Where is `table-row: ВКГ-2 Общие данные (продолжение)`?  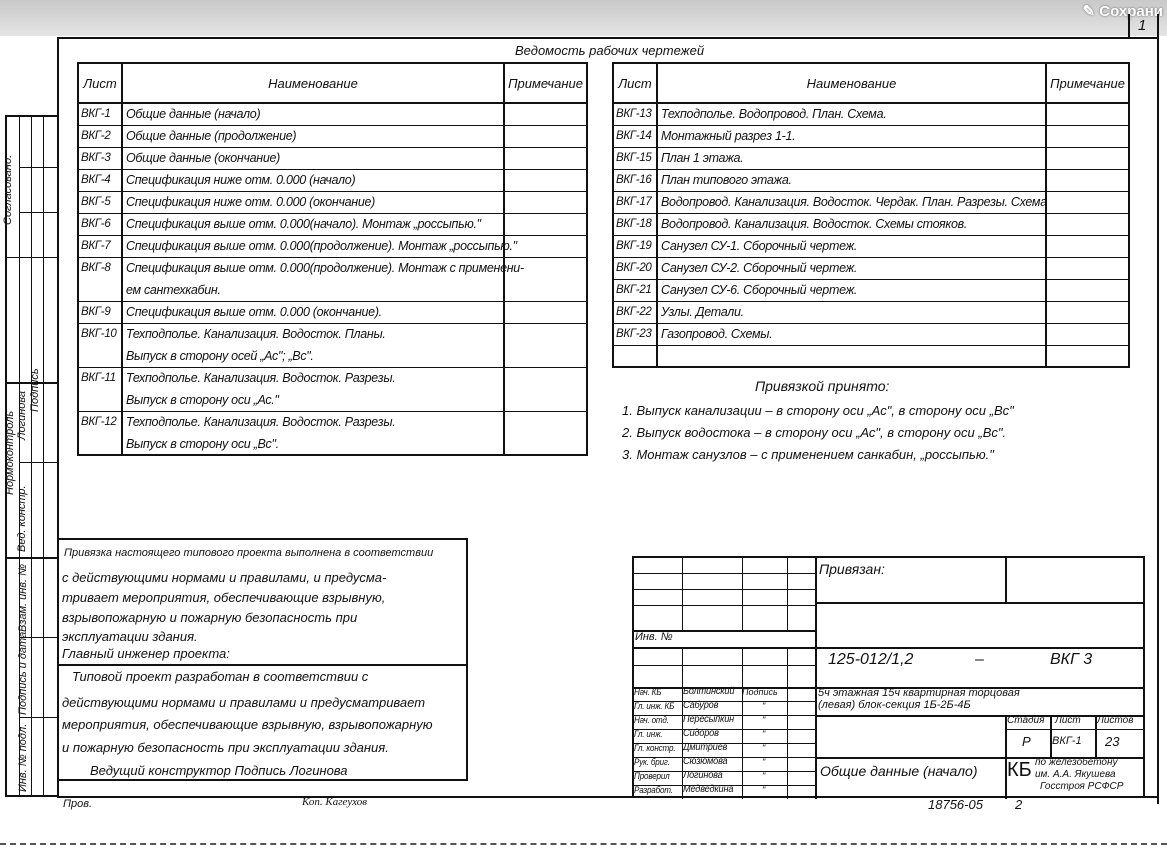 table-row: ВКГ-2 Общие данные (продолжение) is located at coordinates (332, 136).